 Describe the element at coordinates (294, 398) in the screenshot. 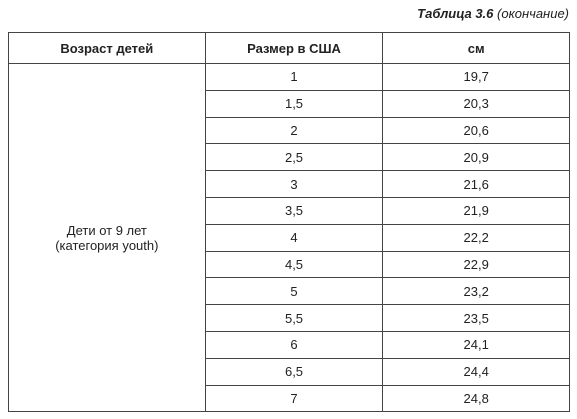

I see `us-size-cell: 7` at that location.